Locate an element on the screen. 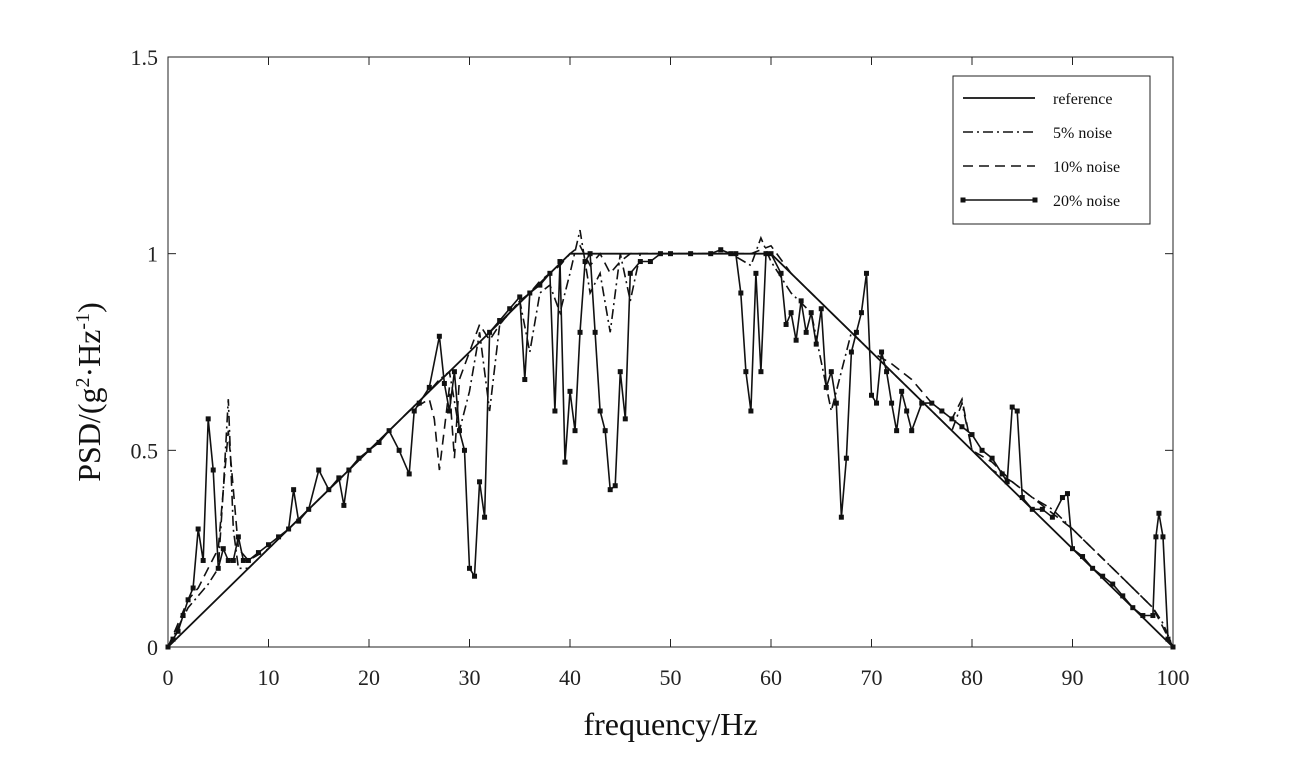 The height and width of the screenshot is (768, 1293). y-axis-title-end: ) is located at coordinates (89, 307).